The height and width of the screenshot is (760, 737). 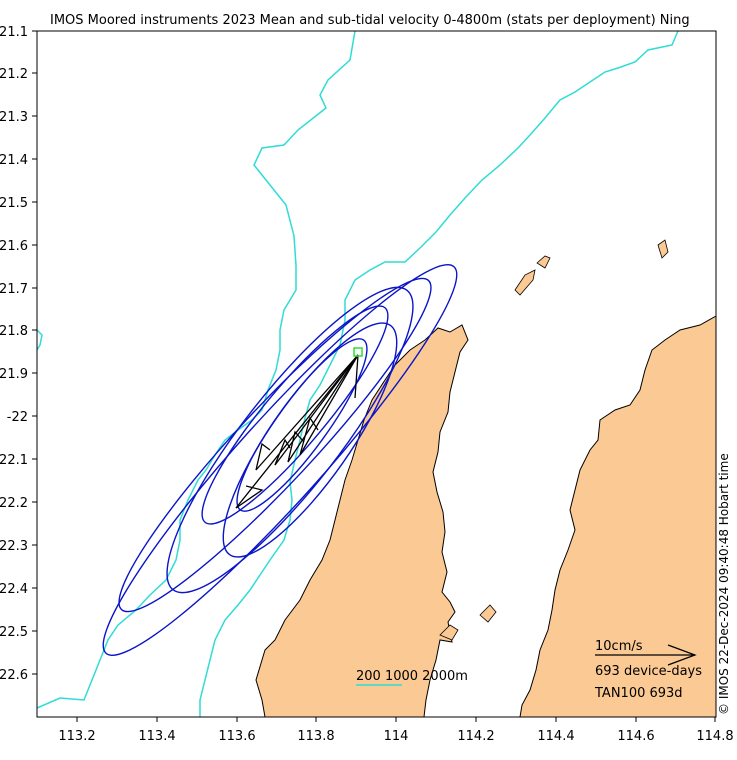 I want to click on y-tick-label: 21.6, so click(x=14, y=246).